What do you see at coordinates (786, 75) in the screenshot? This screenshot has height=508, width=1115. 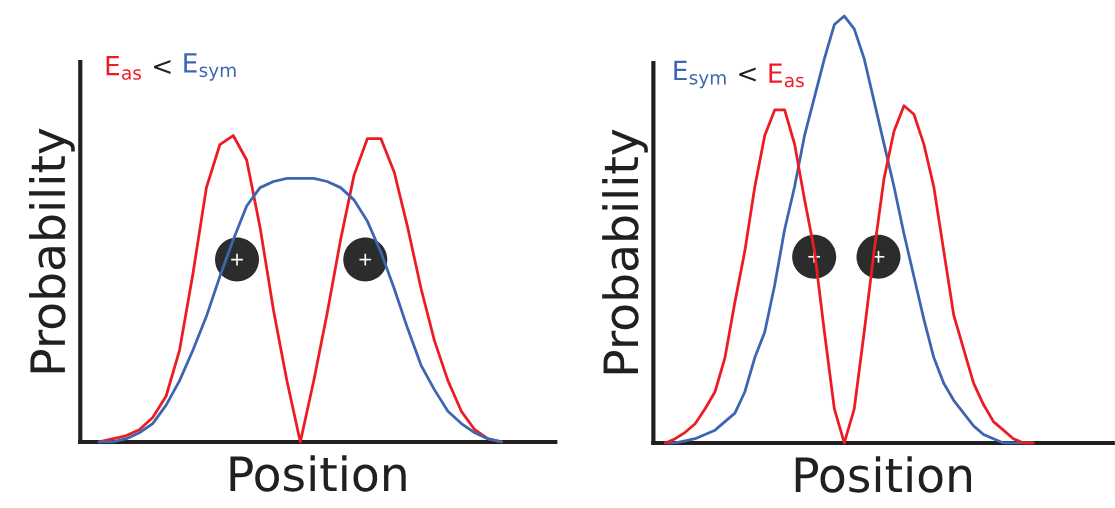 I see `series-label: E$_{as}$` at bounding box center [786, 75].